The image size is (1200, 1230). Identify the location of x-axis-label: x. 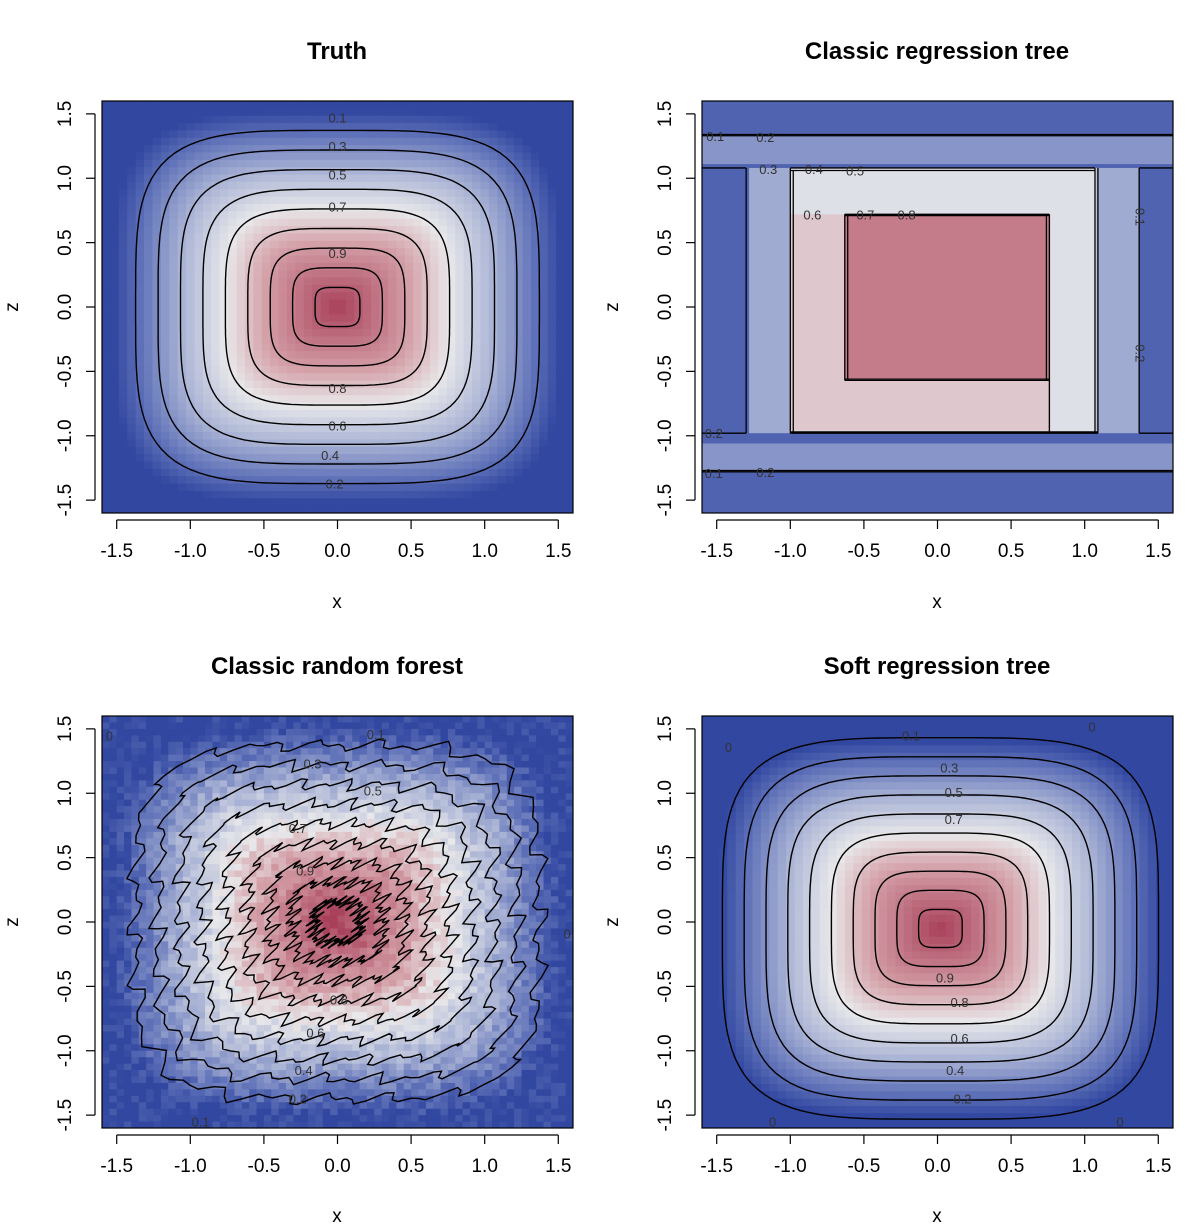
(337, 602).